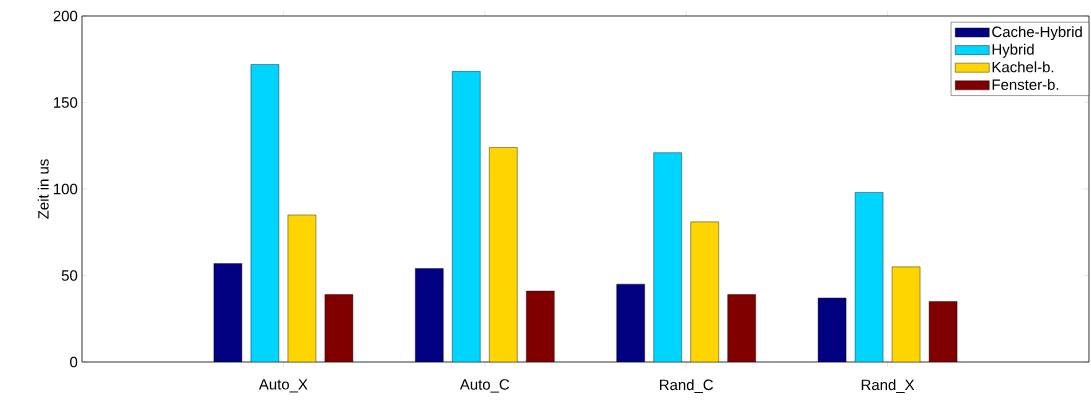  I want to click on y-tick-label: 0, so click(74, 362).